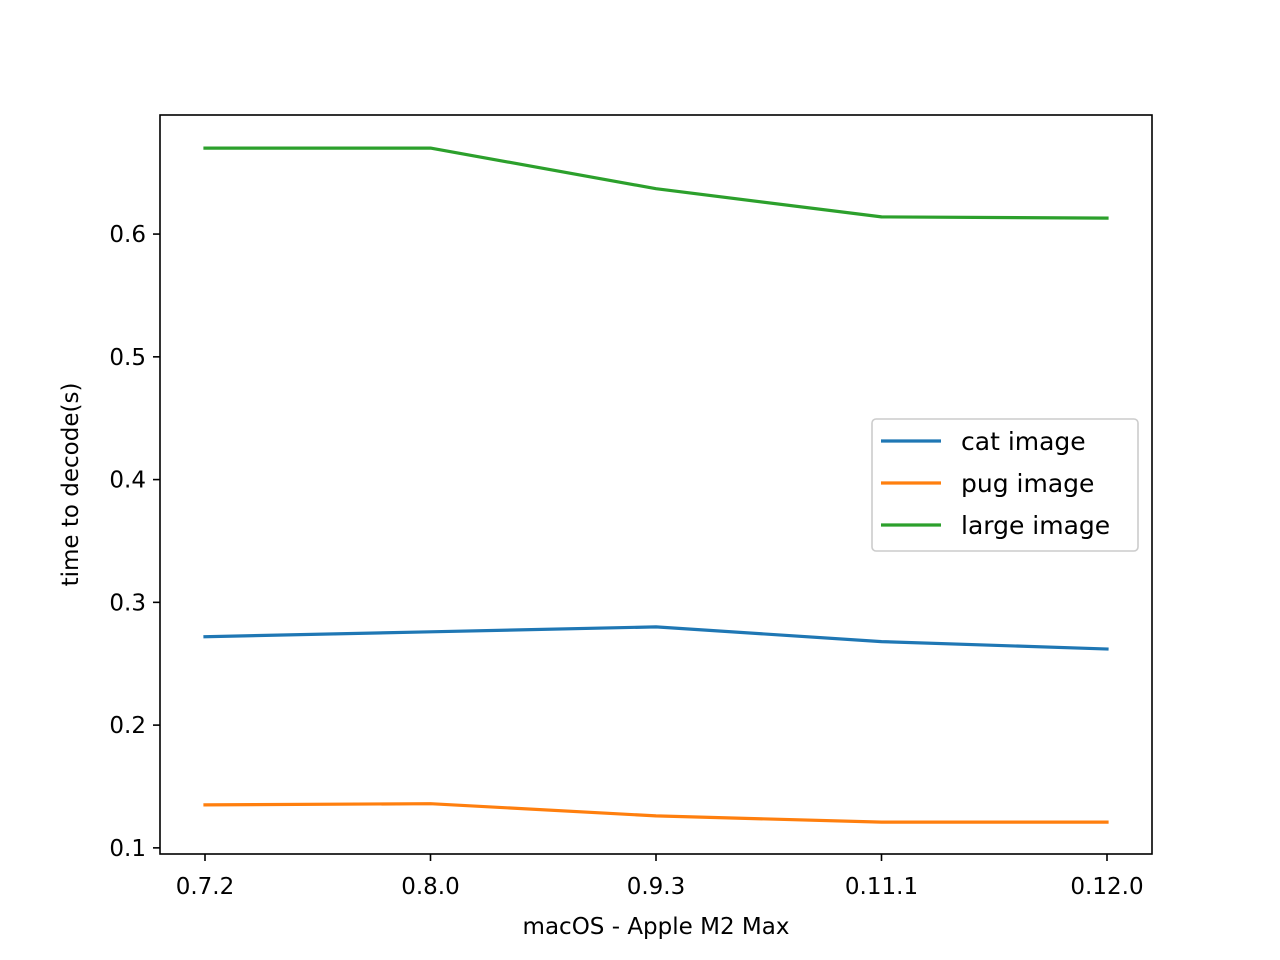  What do you see at coordinates (430, 887) in the screenshot?
I see `x-tick-label: 0.8.0` at bounding box center [430, 887].